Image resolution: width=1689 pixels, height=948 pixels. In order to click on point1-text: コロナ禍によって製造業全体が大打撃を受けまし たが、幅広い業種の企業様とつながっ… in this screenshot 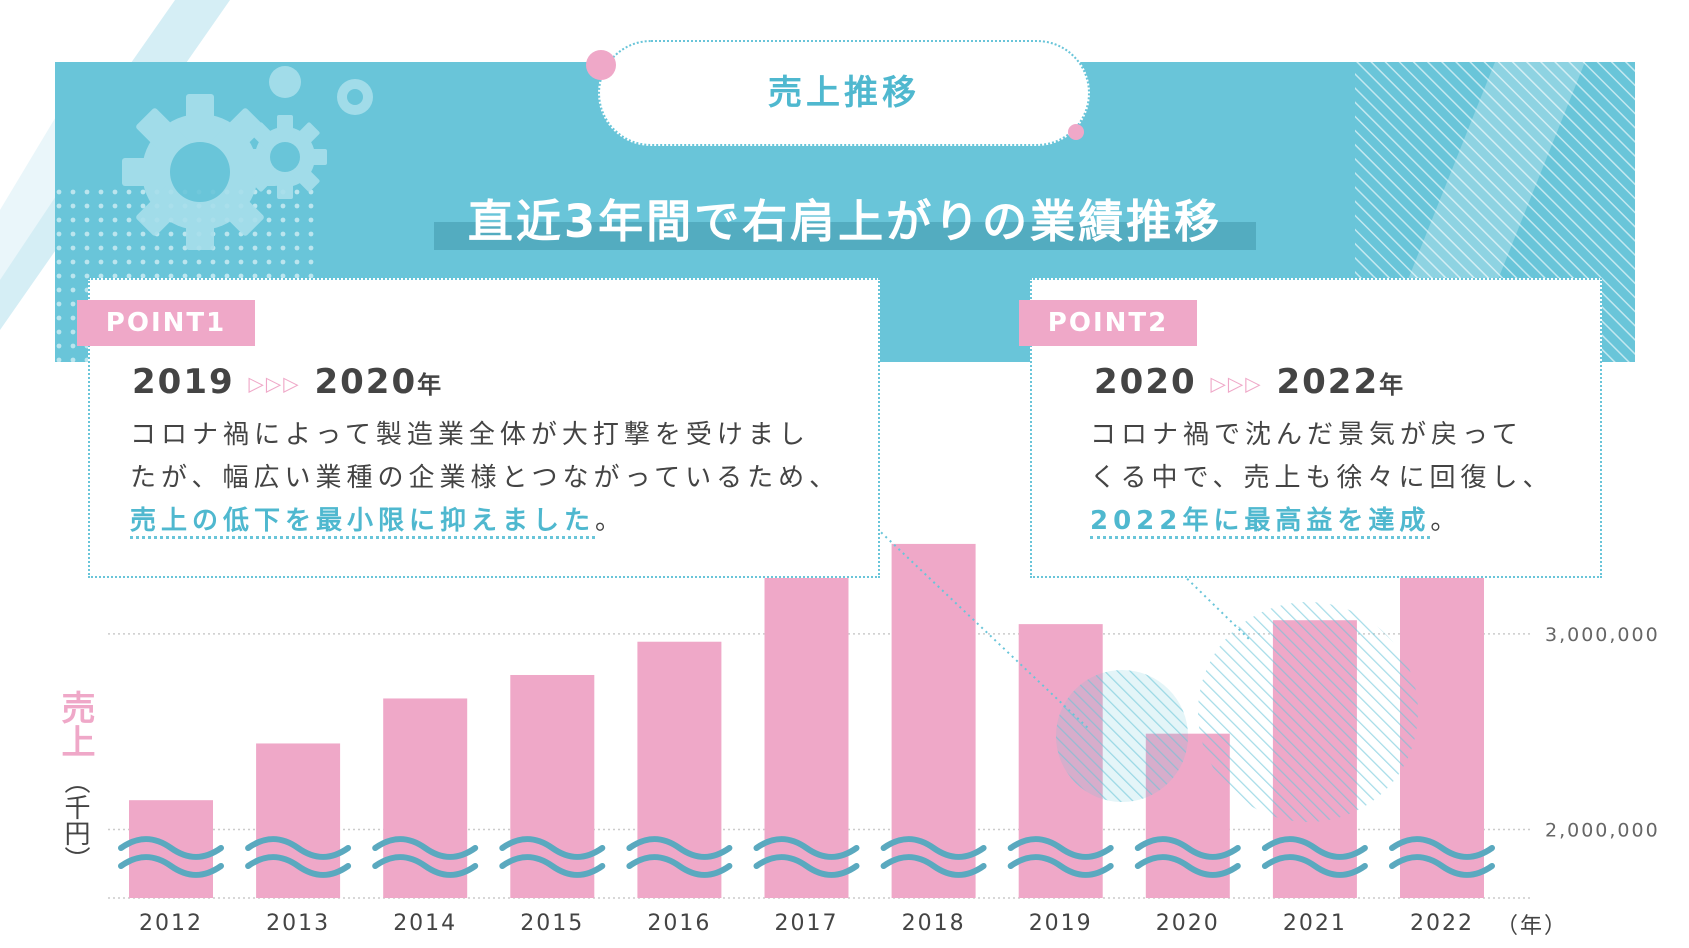, I will do `click(485, 478)`.